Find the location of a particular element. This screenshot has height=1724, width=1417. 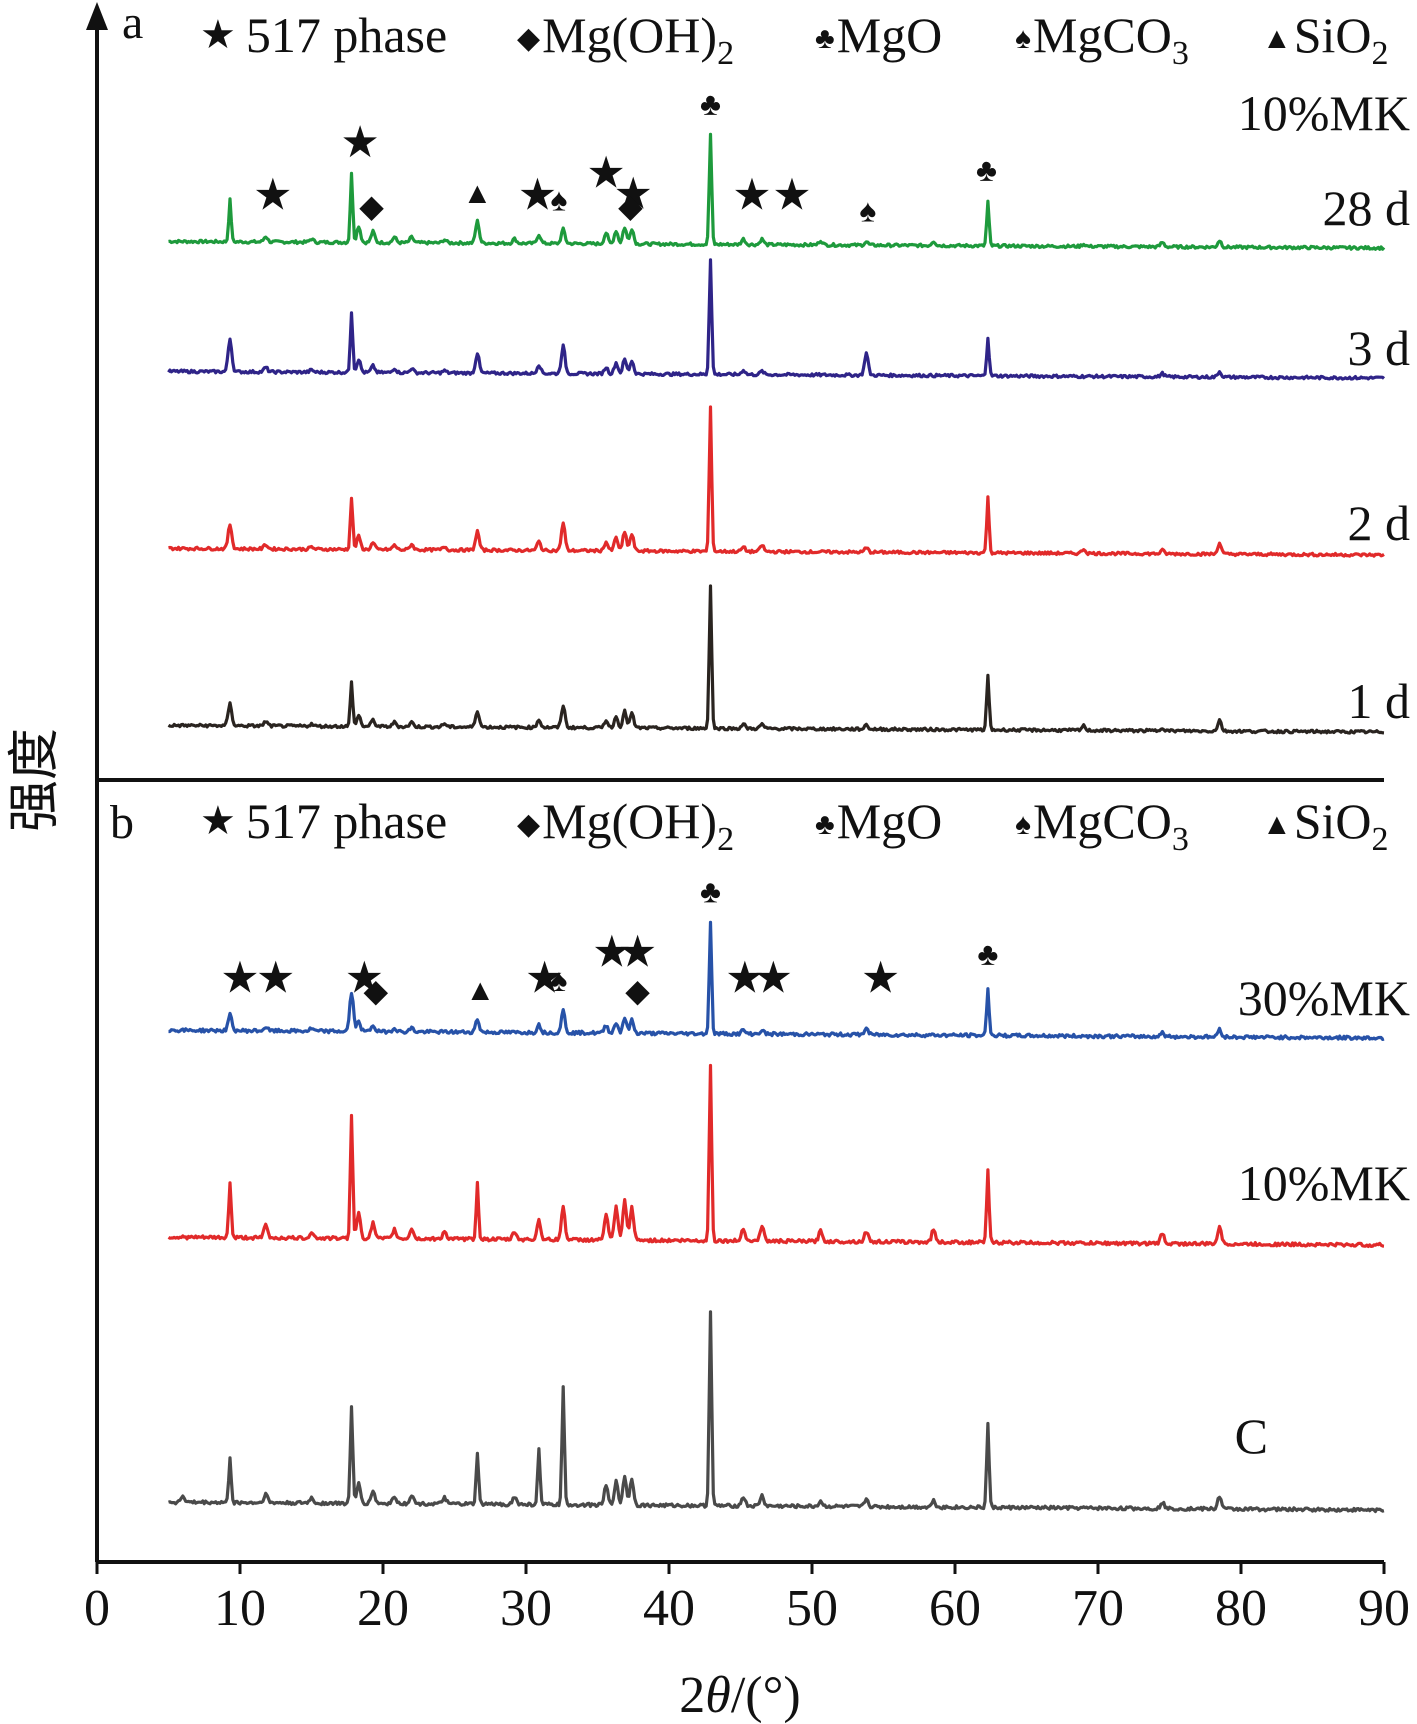

legend-panel-a: ★ 517 phase ◆Mg(OH)2 ♣MgO ♠MgCO3 ▲SiO2 is located at coordinates (794, 39).